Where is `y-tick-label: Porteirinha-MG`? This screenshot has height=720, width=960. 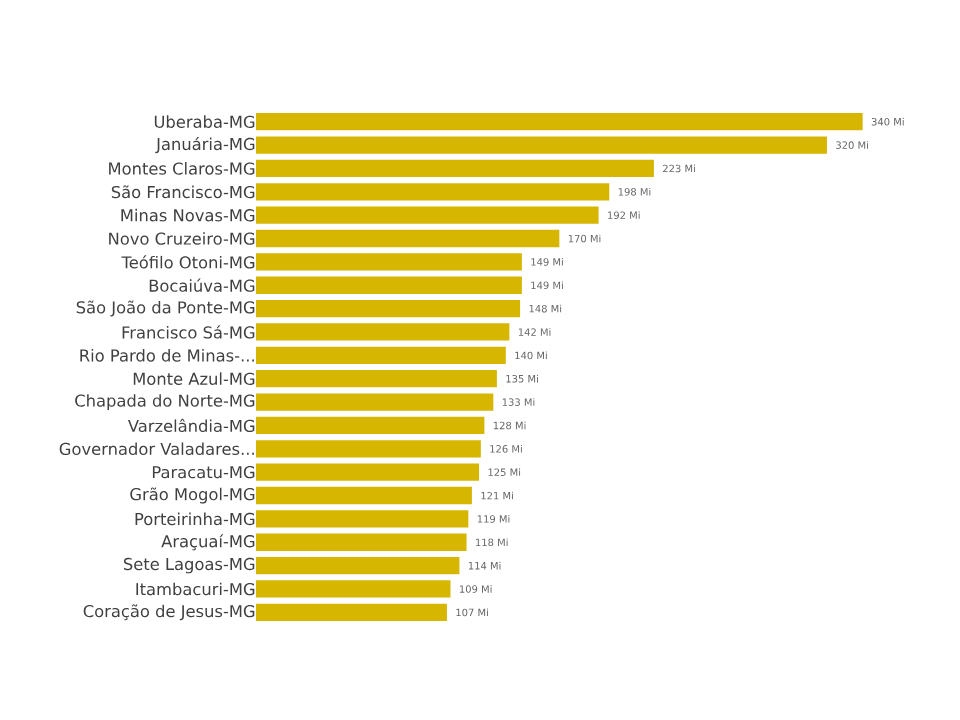
y-tick-label: Porteirinha-MG is located at coordinates (195, 519).